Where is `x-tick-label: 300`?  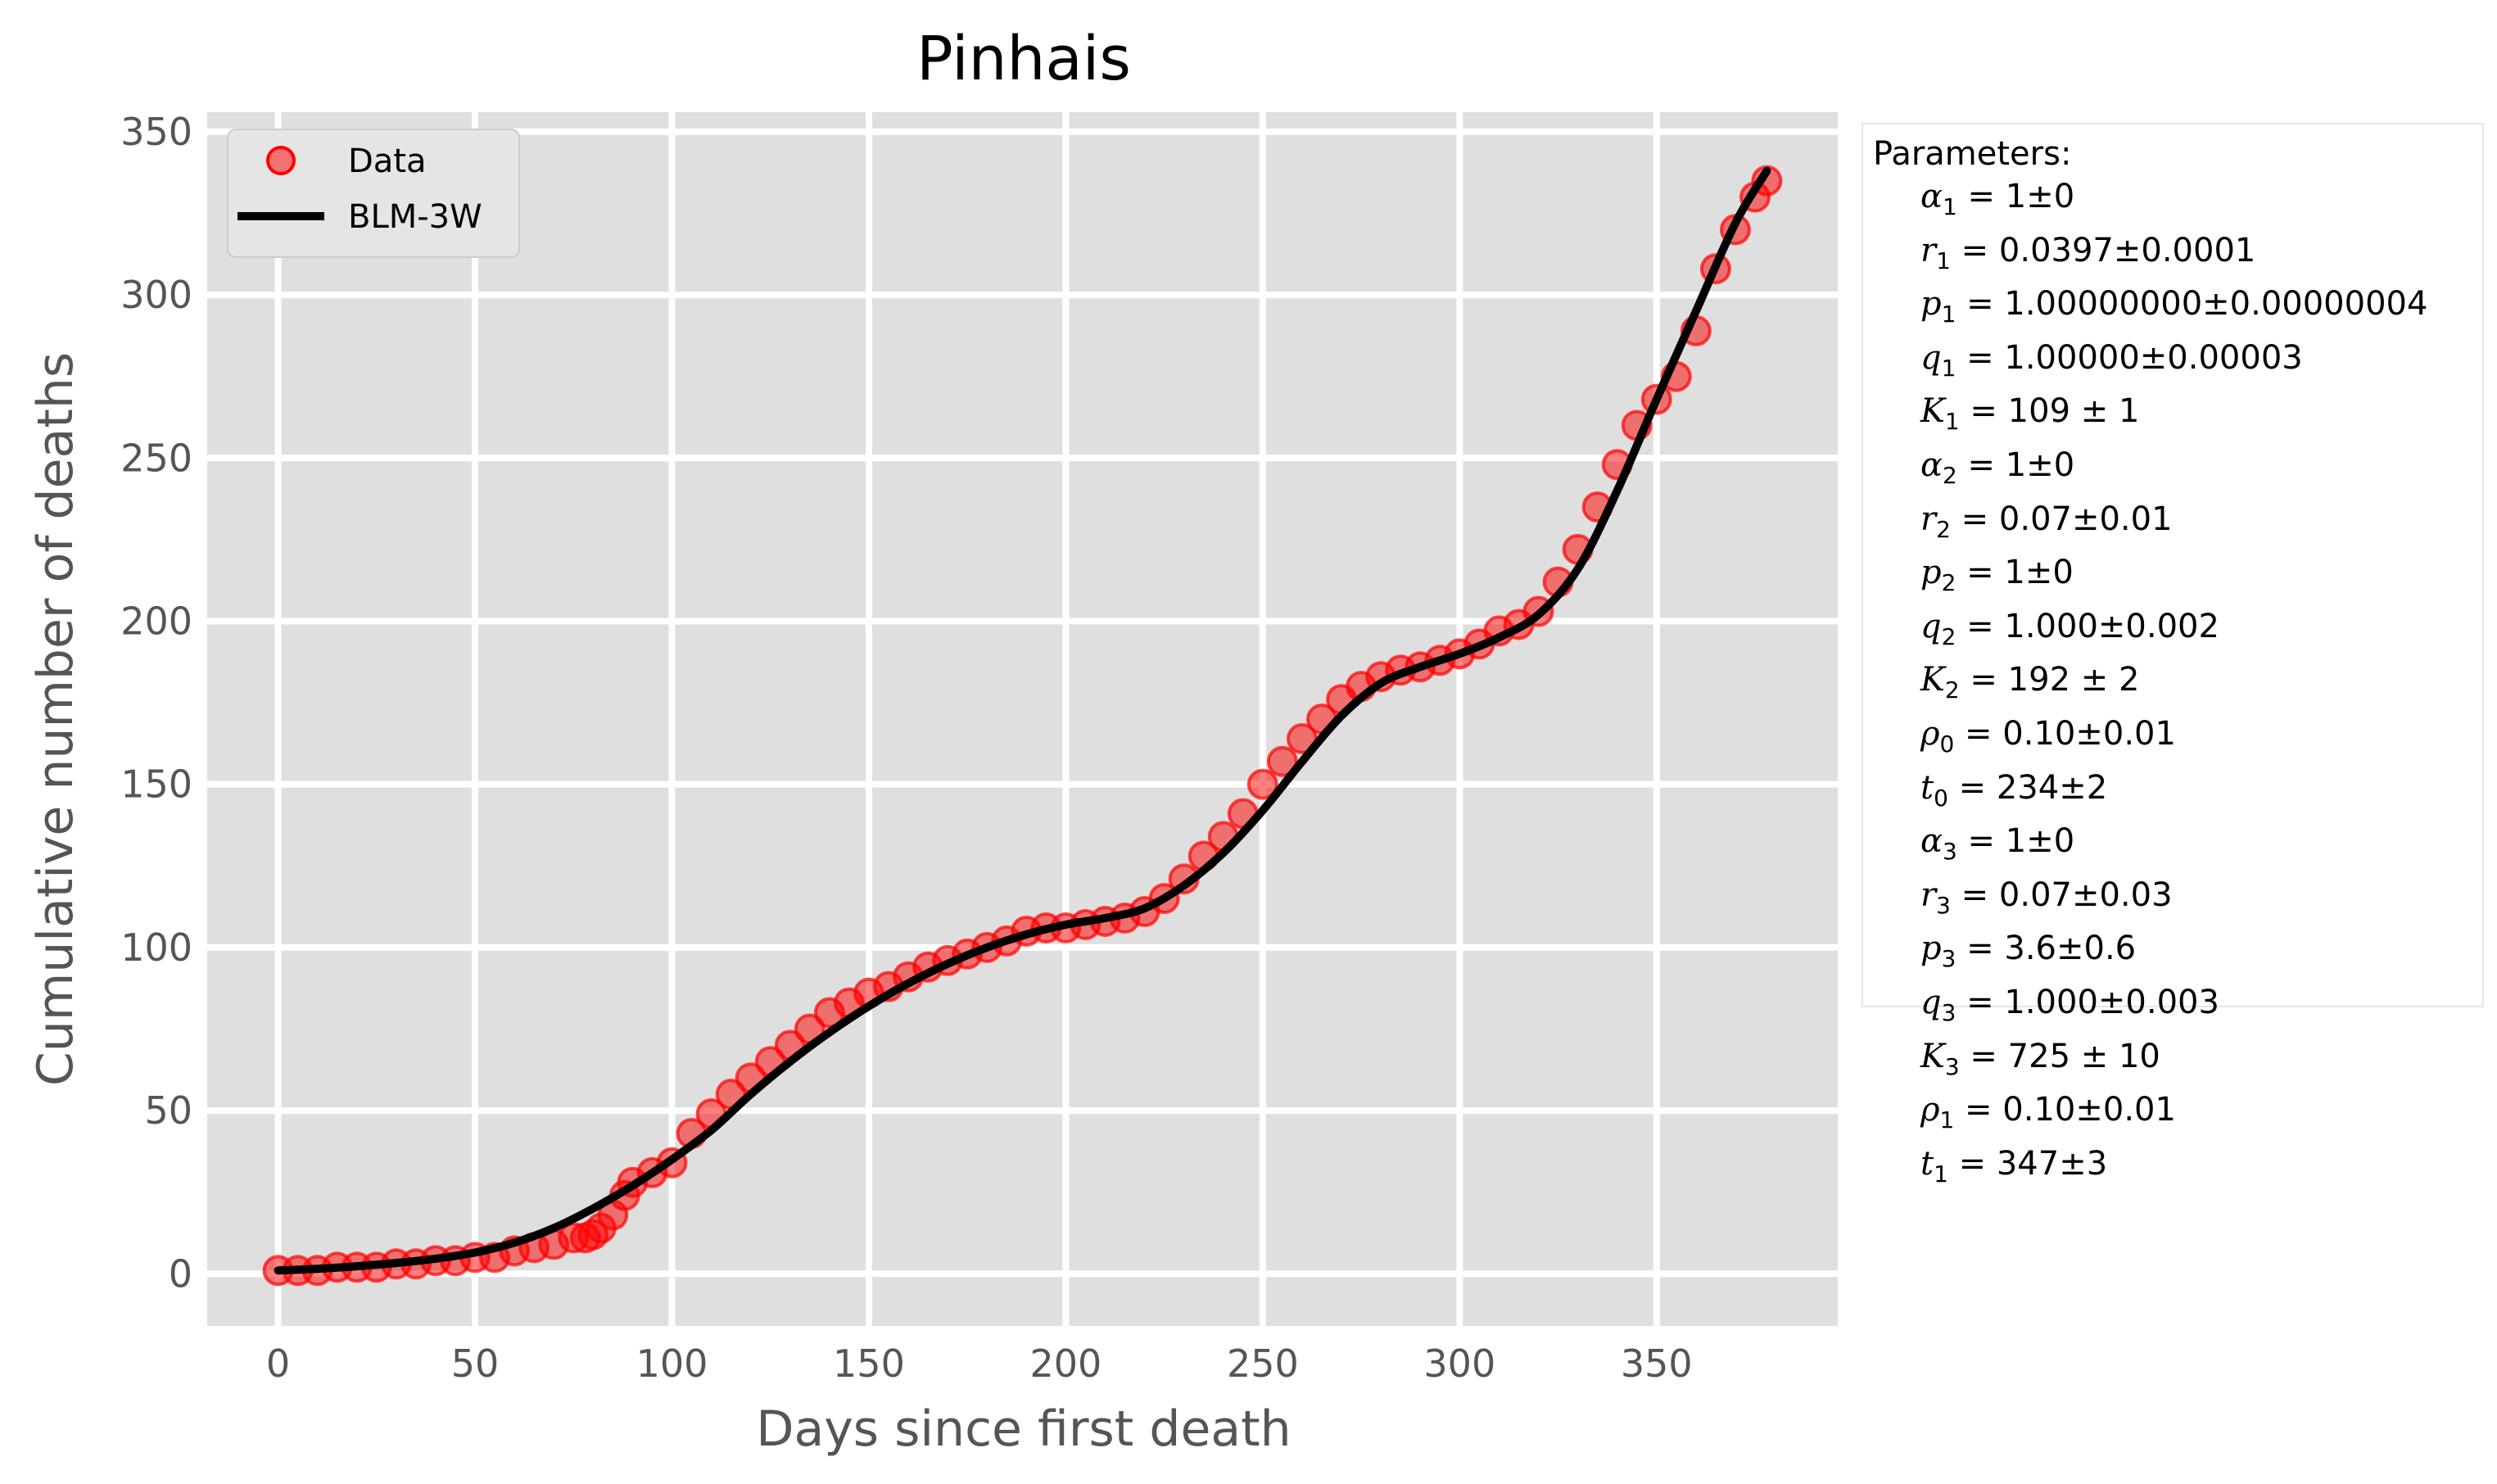 x-tick-label: 300 is located at coordinates (1459, 1363).